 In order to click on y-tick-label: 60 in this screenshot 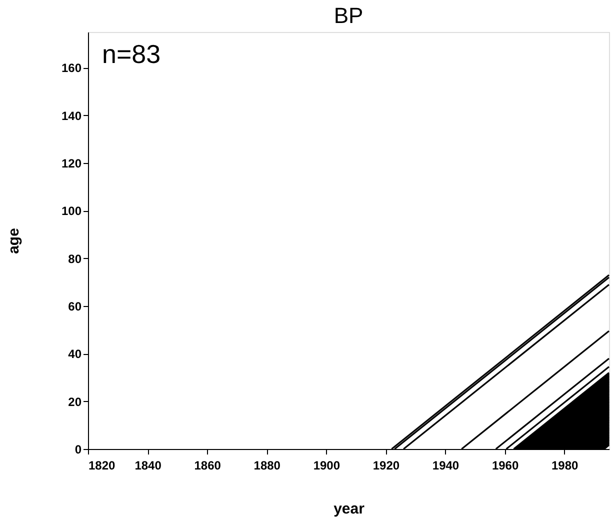, I will do `click(75, 307)`.